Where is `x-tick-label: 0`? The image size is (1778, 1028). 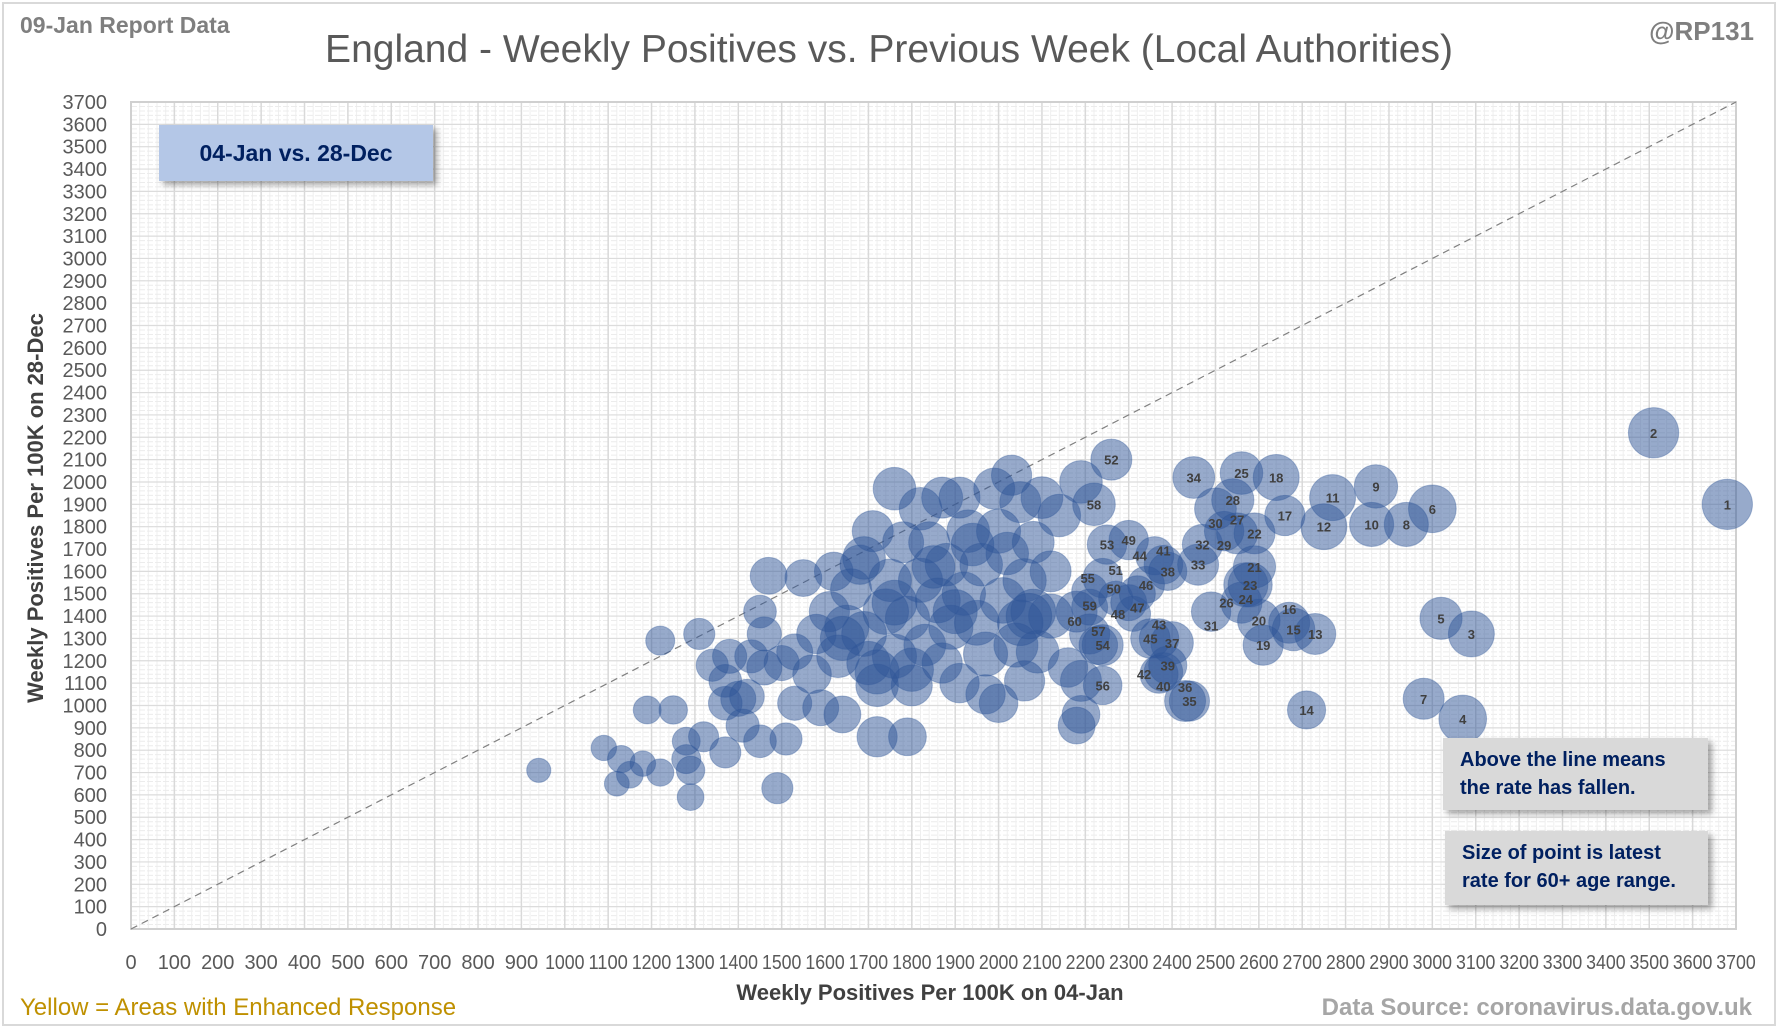 x-tick-label: 0 is located at coordinates (130, 963).